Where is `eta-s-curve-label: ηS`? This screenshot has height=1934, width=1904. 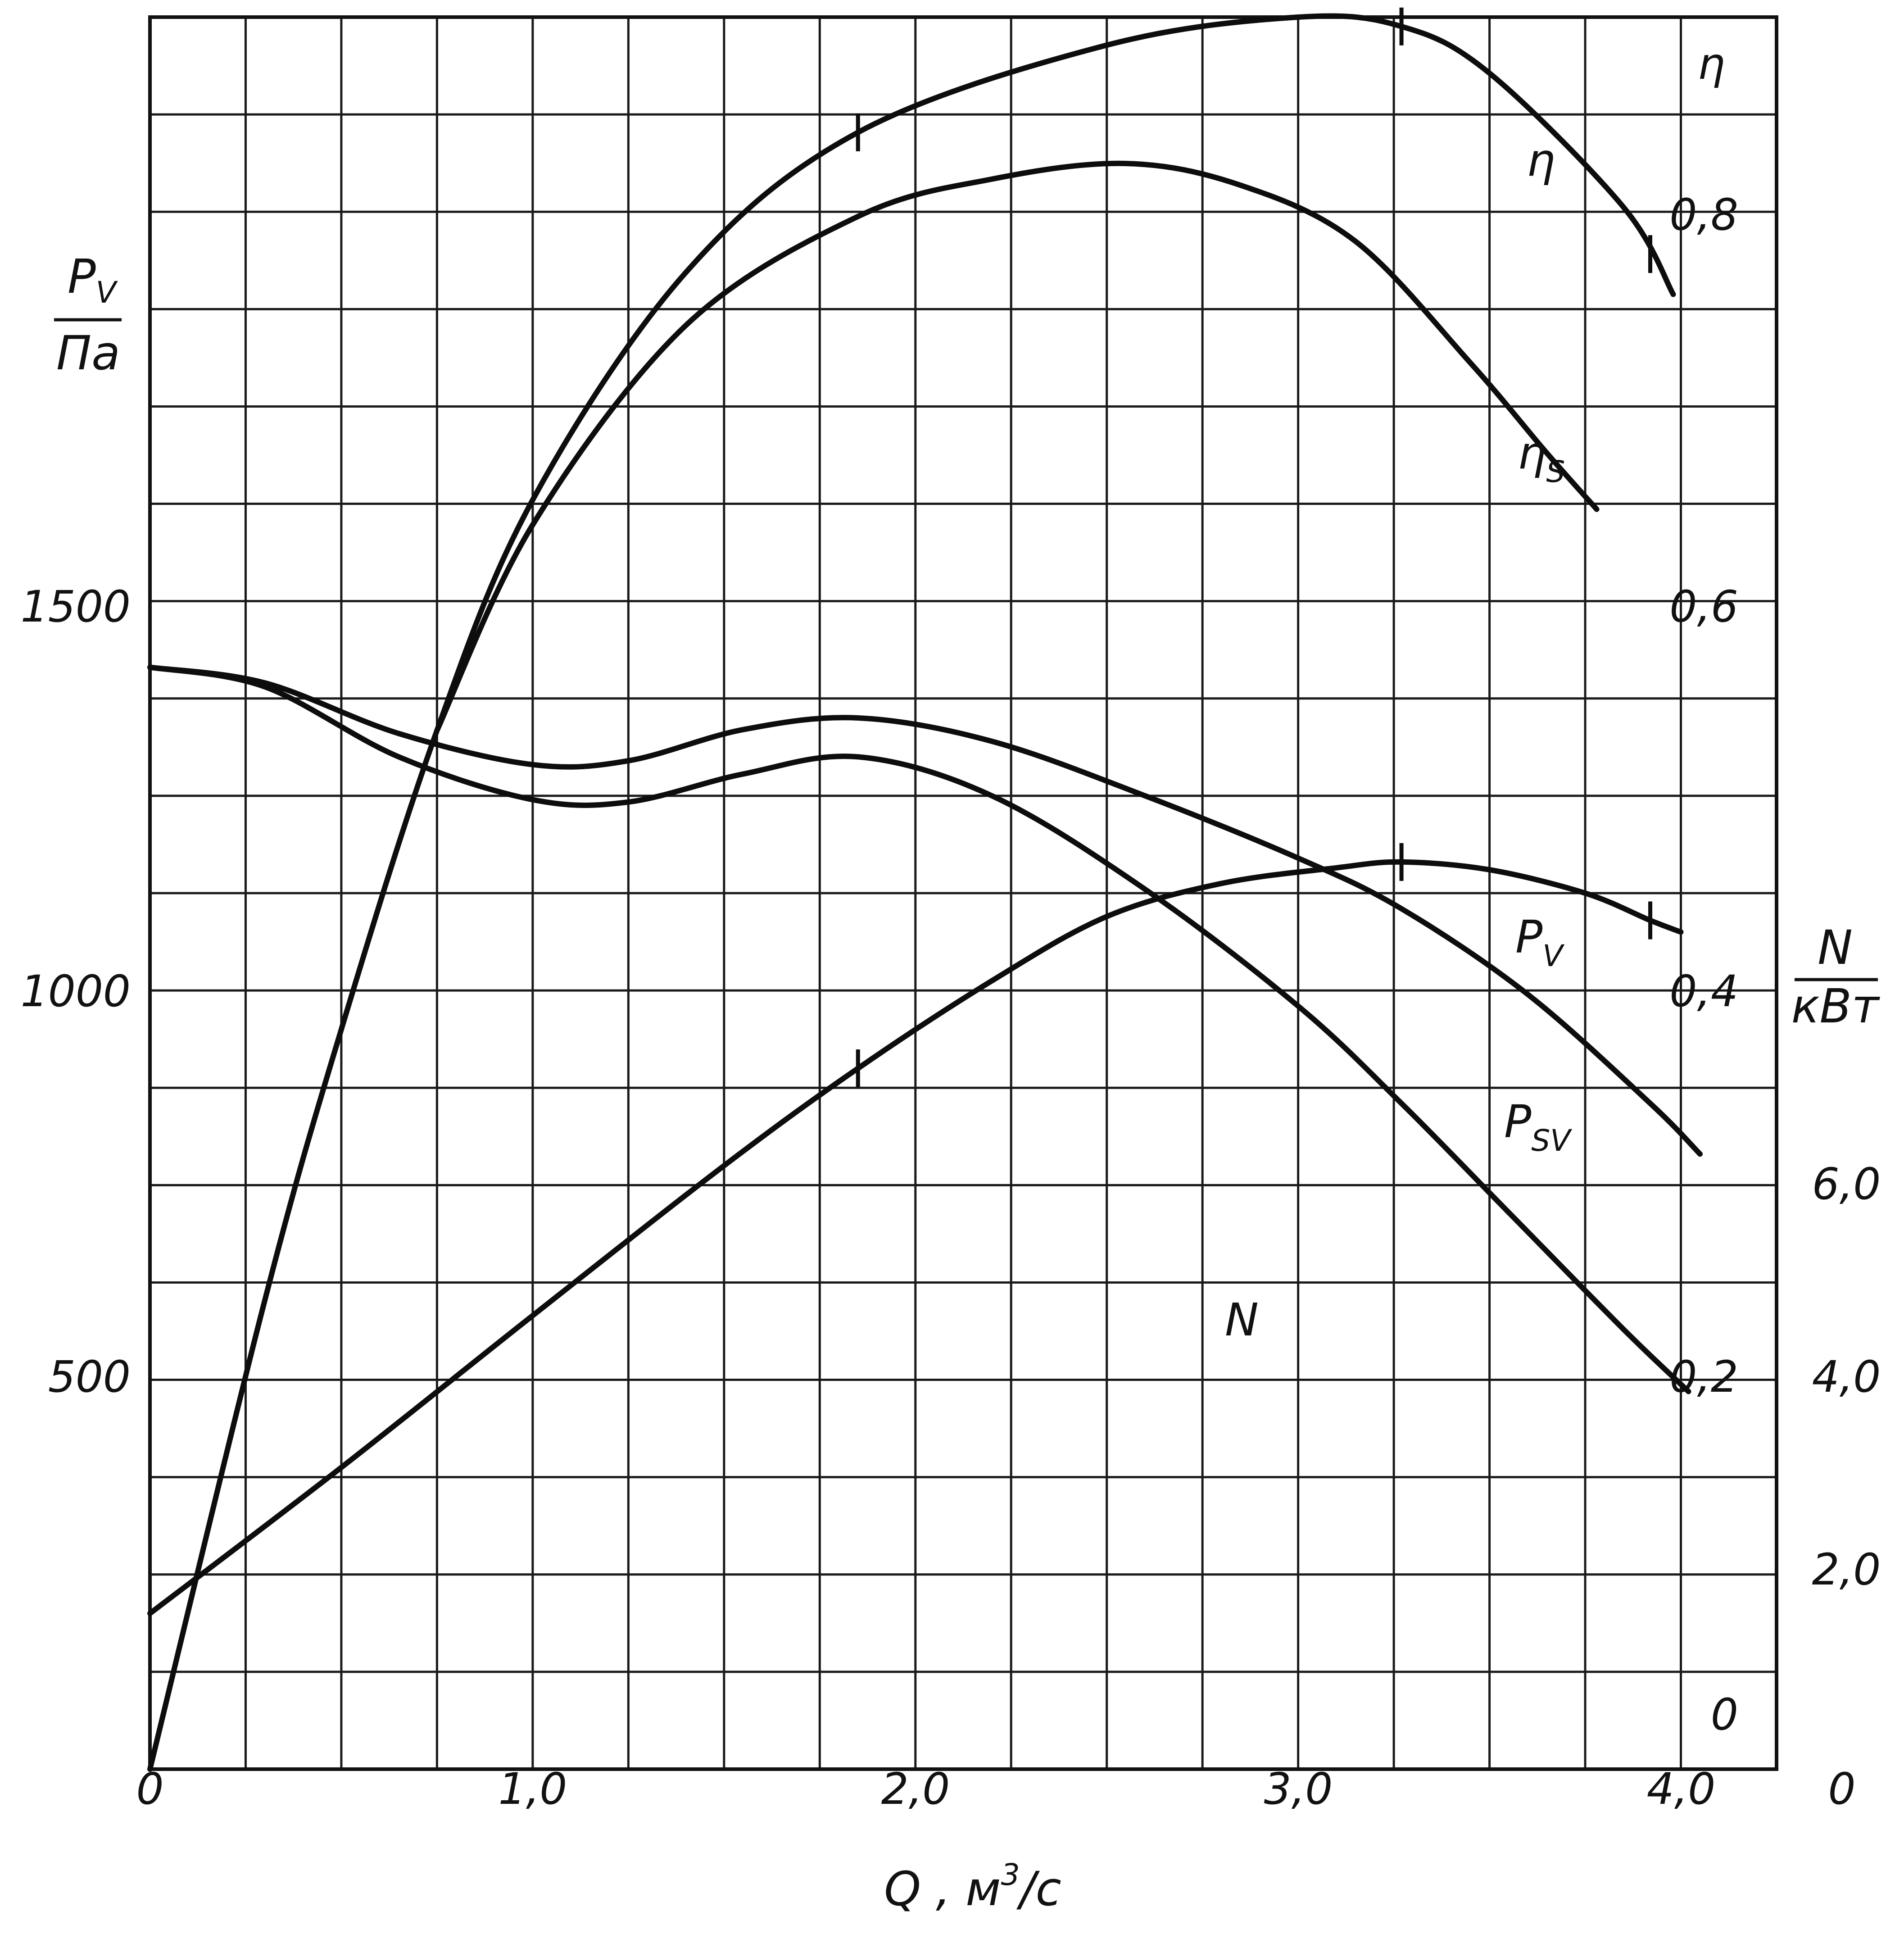 eta-s-curve-label: ηS is located at coordinates (1542, 458).